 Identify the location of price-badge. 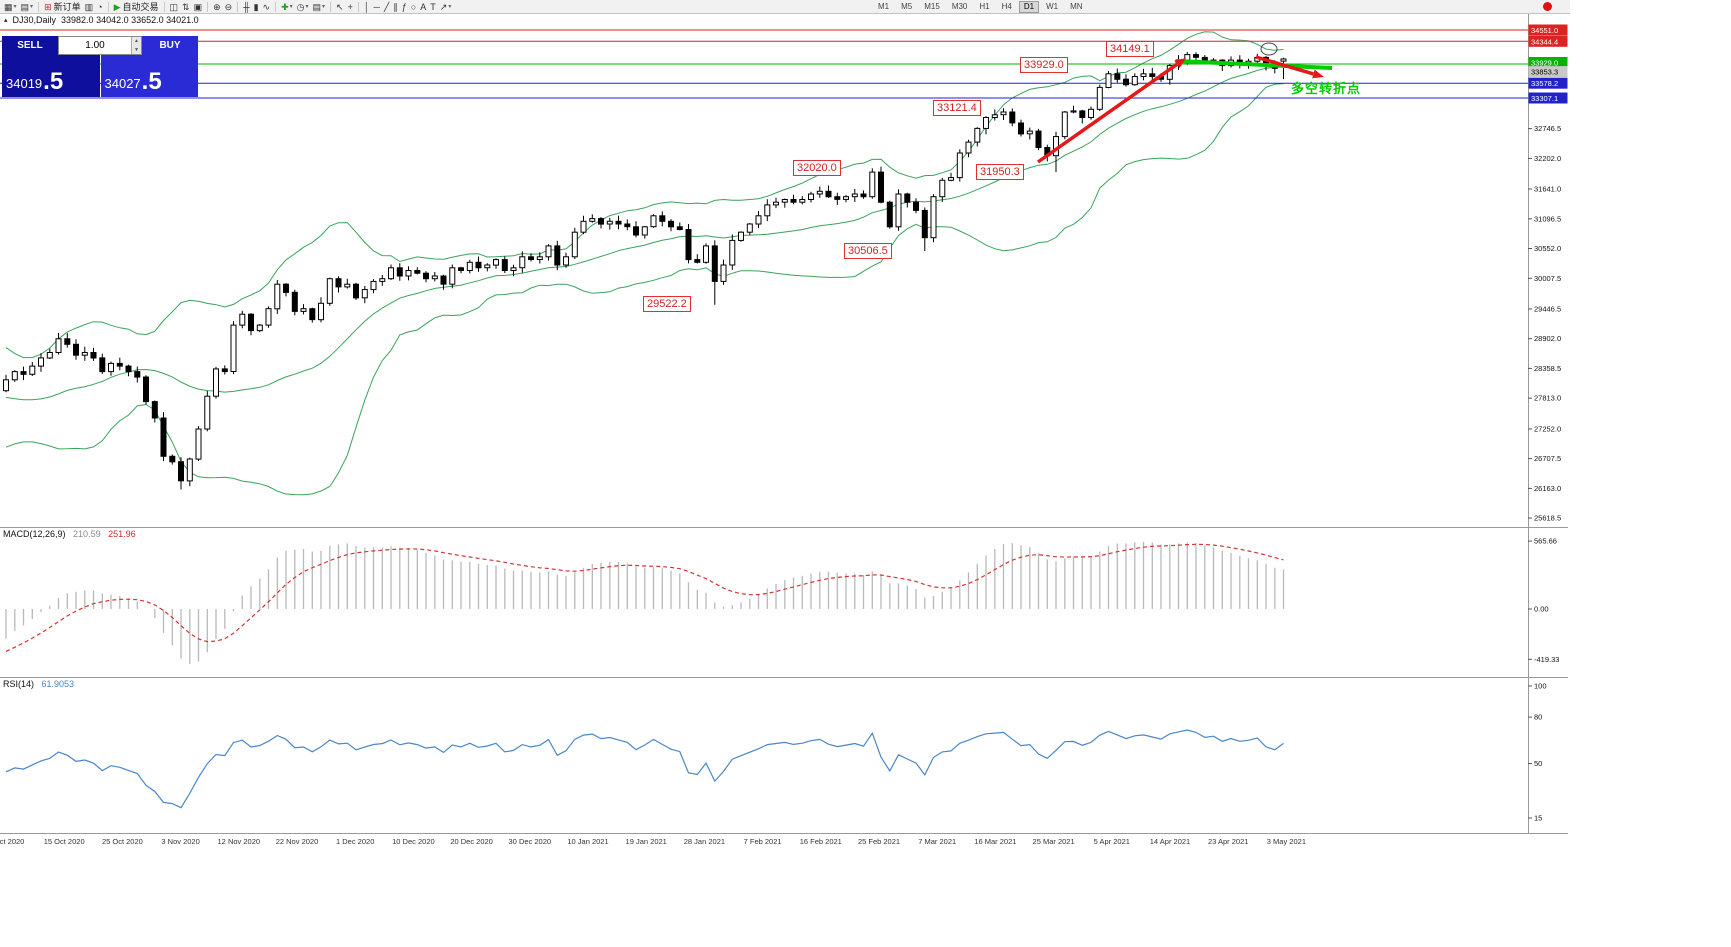
(1548, 83).